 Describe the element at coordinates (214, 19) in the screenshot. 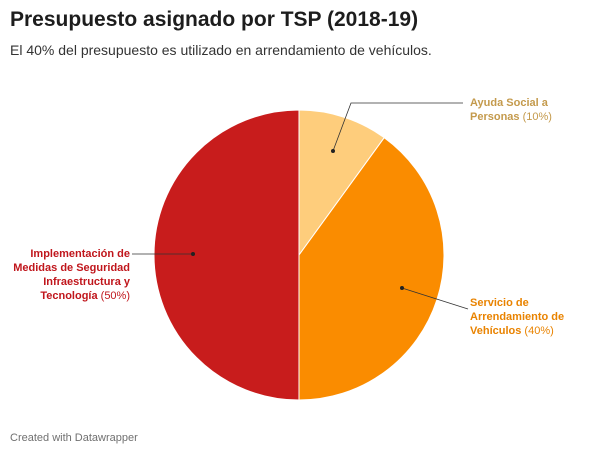

I see `chart-title: Presupuesto asignado por TSP (2018-19)` at that location.